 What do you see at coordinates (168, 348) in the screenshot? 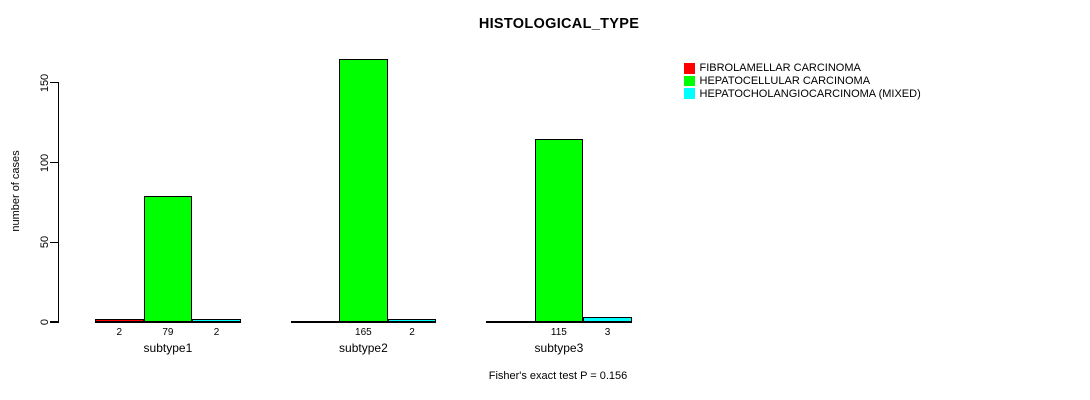
I see `category-label: subtype1` at bounding box center [168, 348].